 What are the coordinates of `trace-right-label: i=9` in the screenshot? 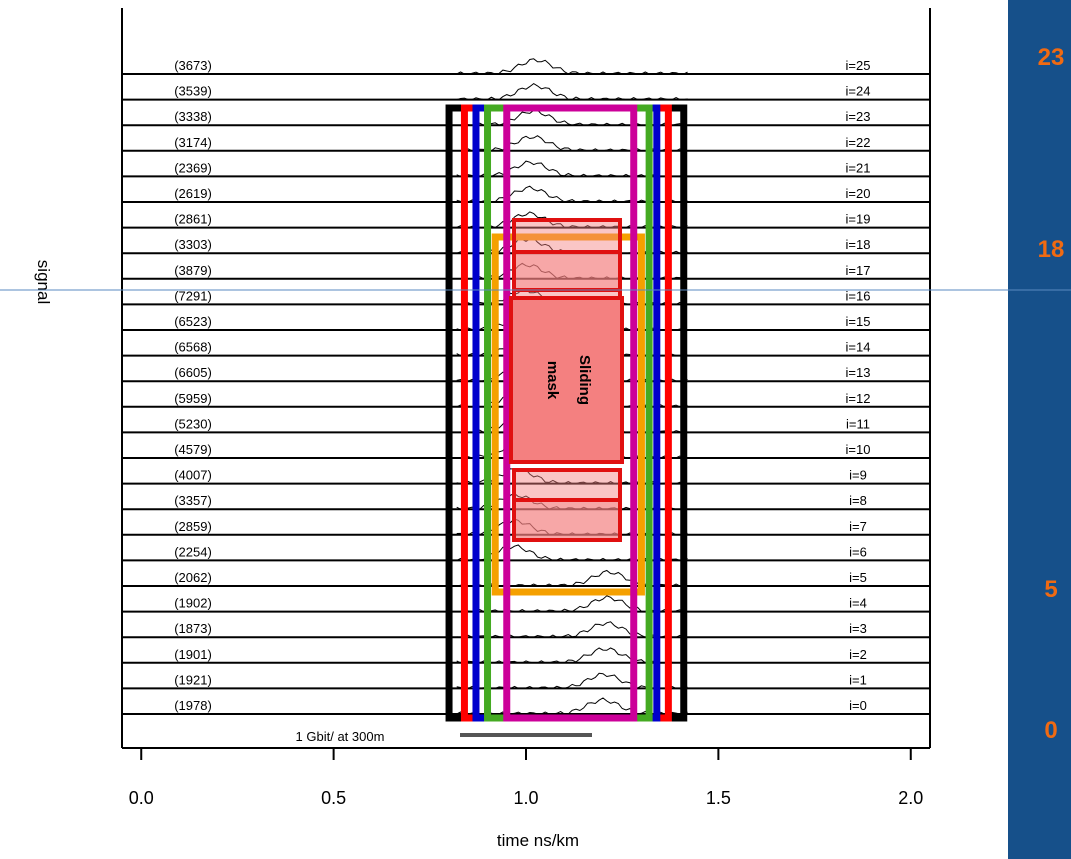 It's located at (858, 475).